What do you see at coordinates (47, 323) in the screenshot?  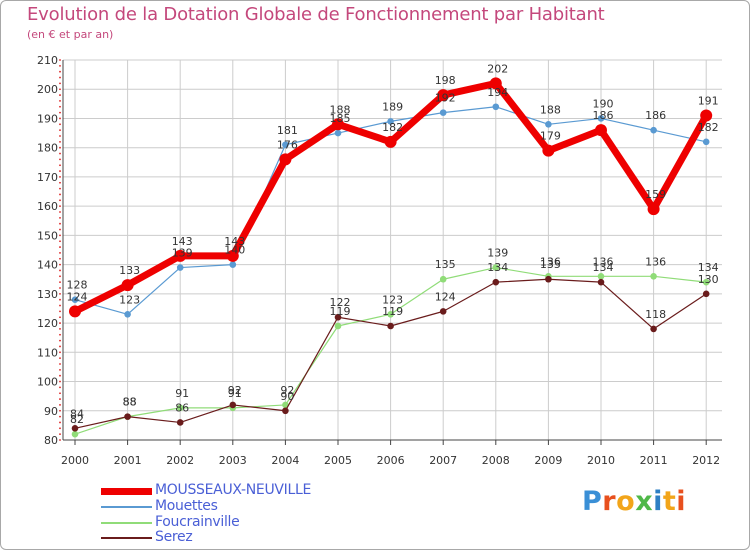 I see `y-tick-label: 120` at bounding box center [47, 323].